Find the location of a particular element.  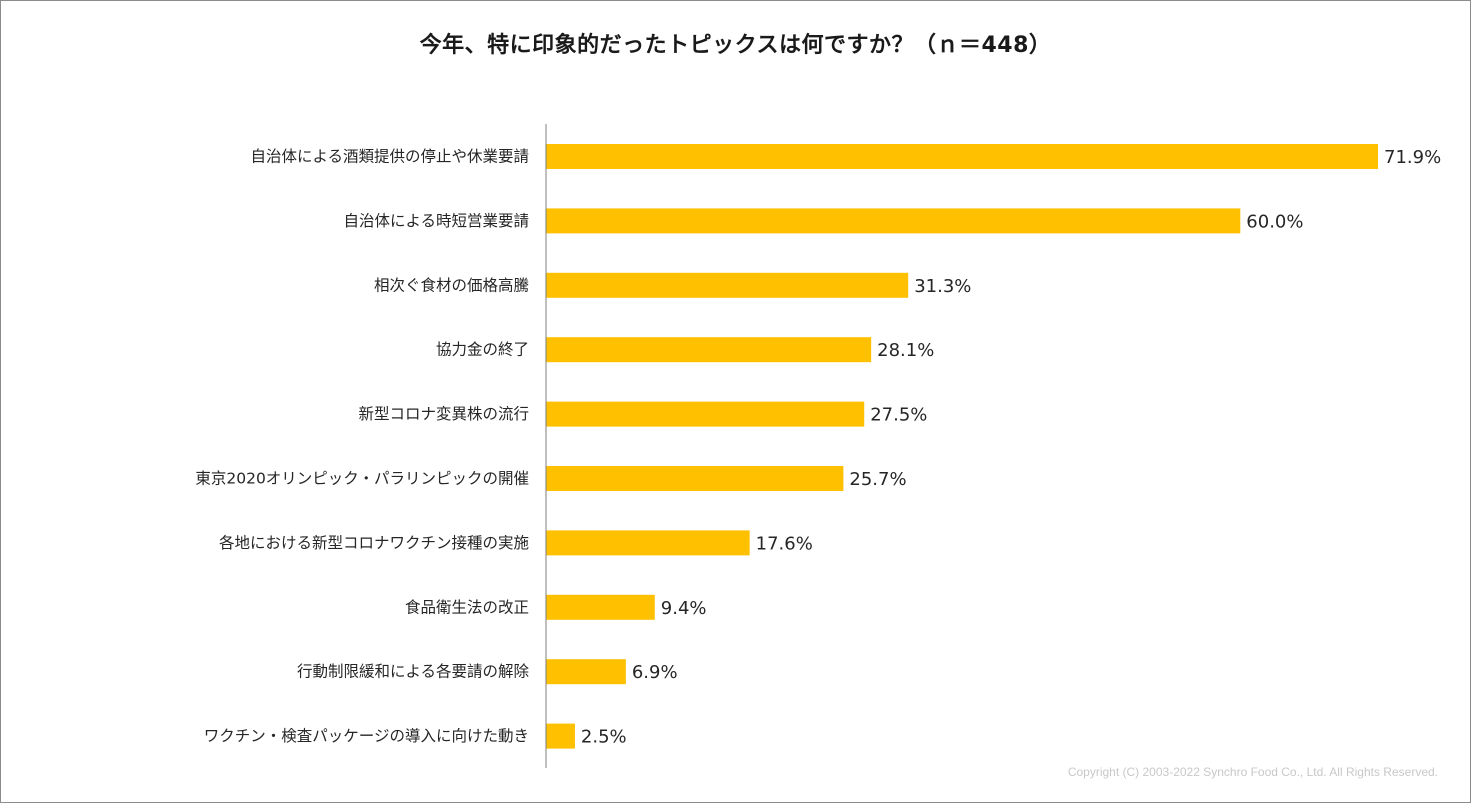

category-label: 相次ぐ食材の価格高騰 is located at coordinates (451, 285).